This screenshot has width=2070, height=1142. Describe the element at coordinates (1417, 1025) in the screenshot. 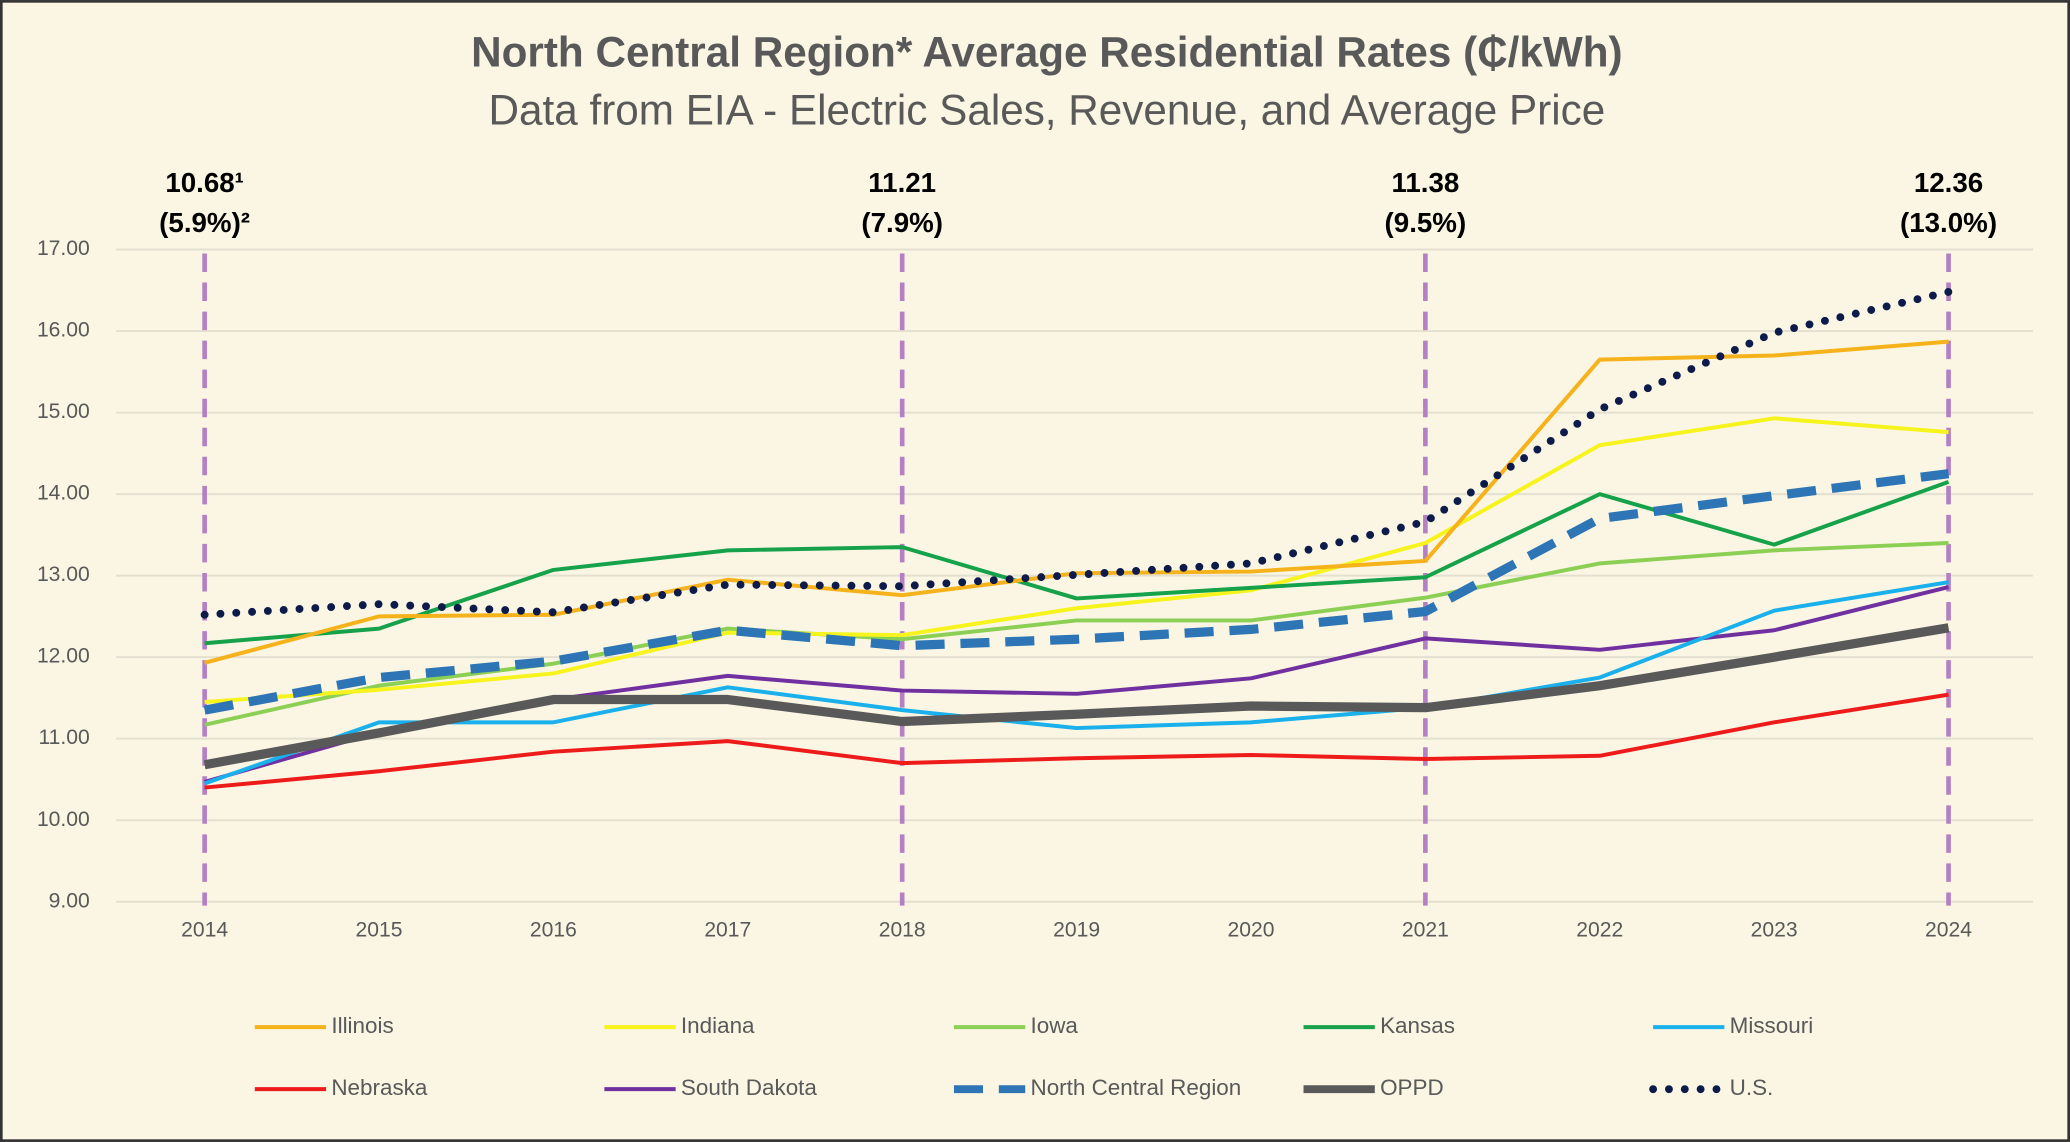

I see `legend-label: Kansas` at that location.